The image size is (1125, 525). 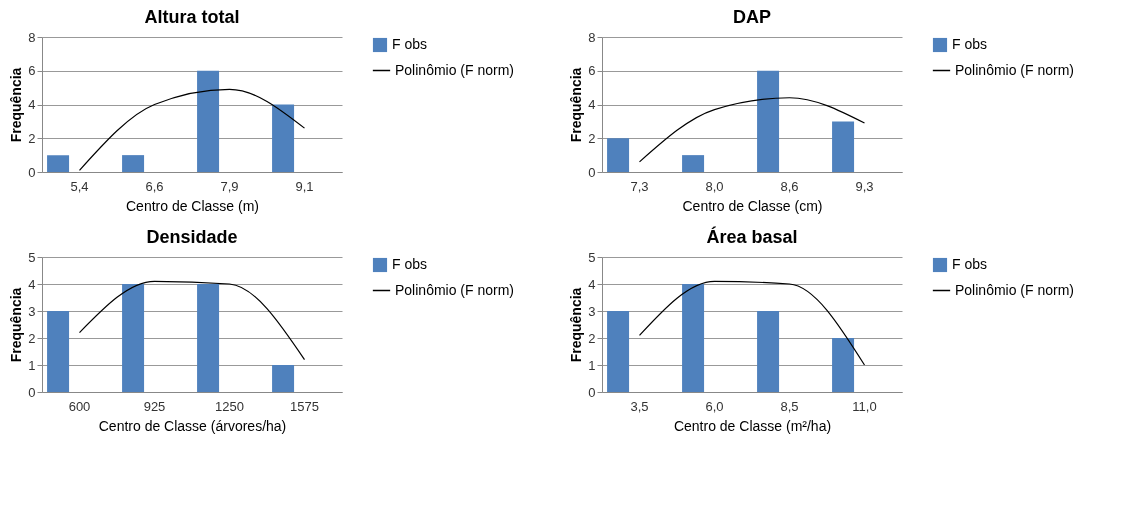 I want to click on x-tick-label: 6,0, so click(x=714, y=406).